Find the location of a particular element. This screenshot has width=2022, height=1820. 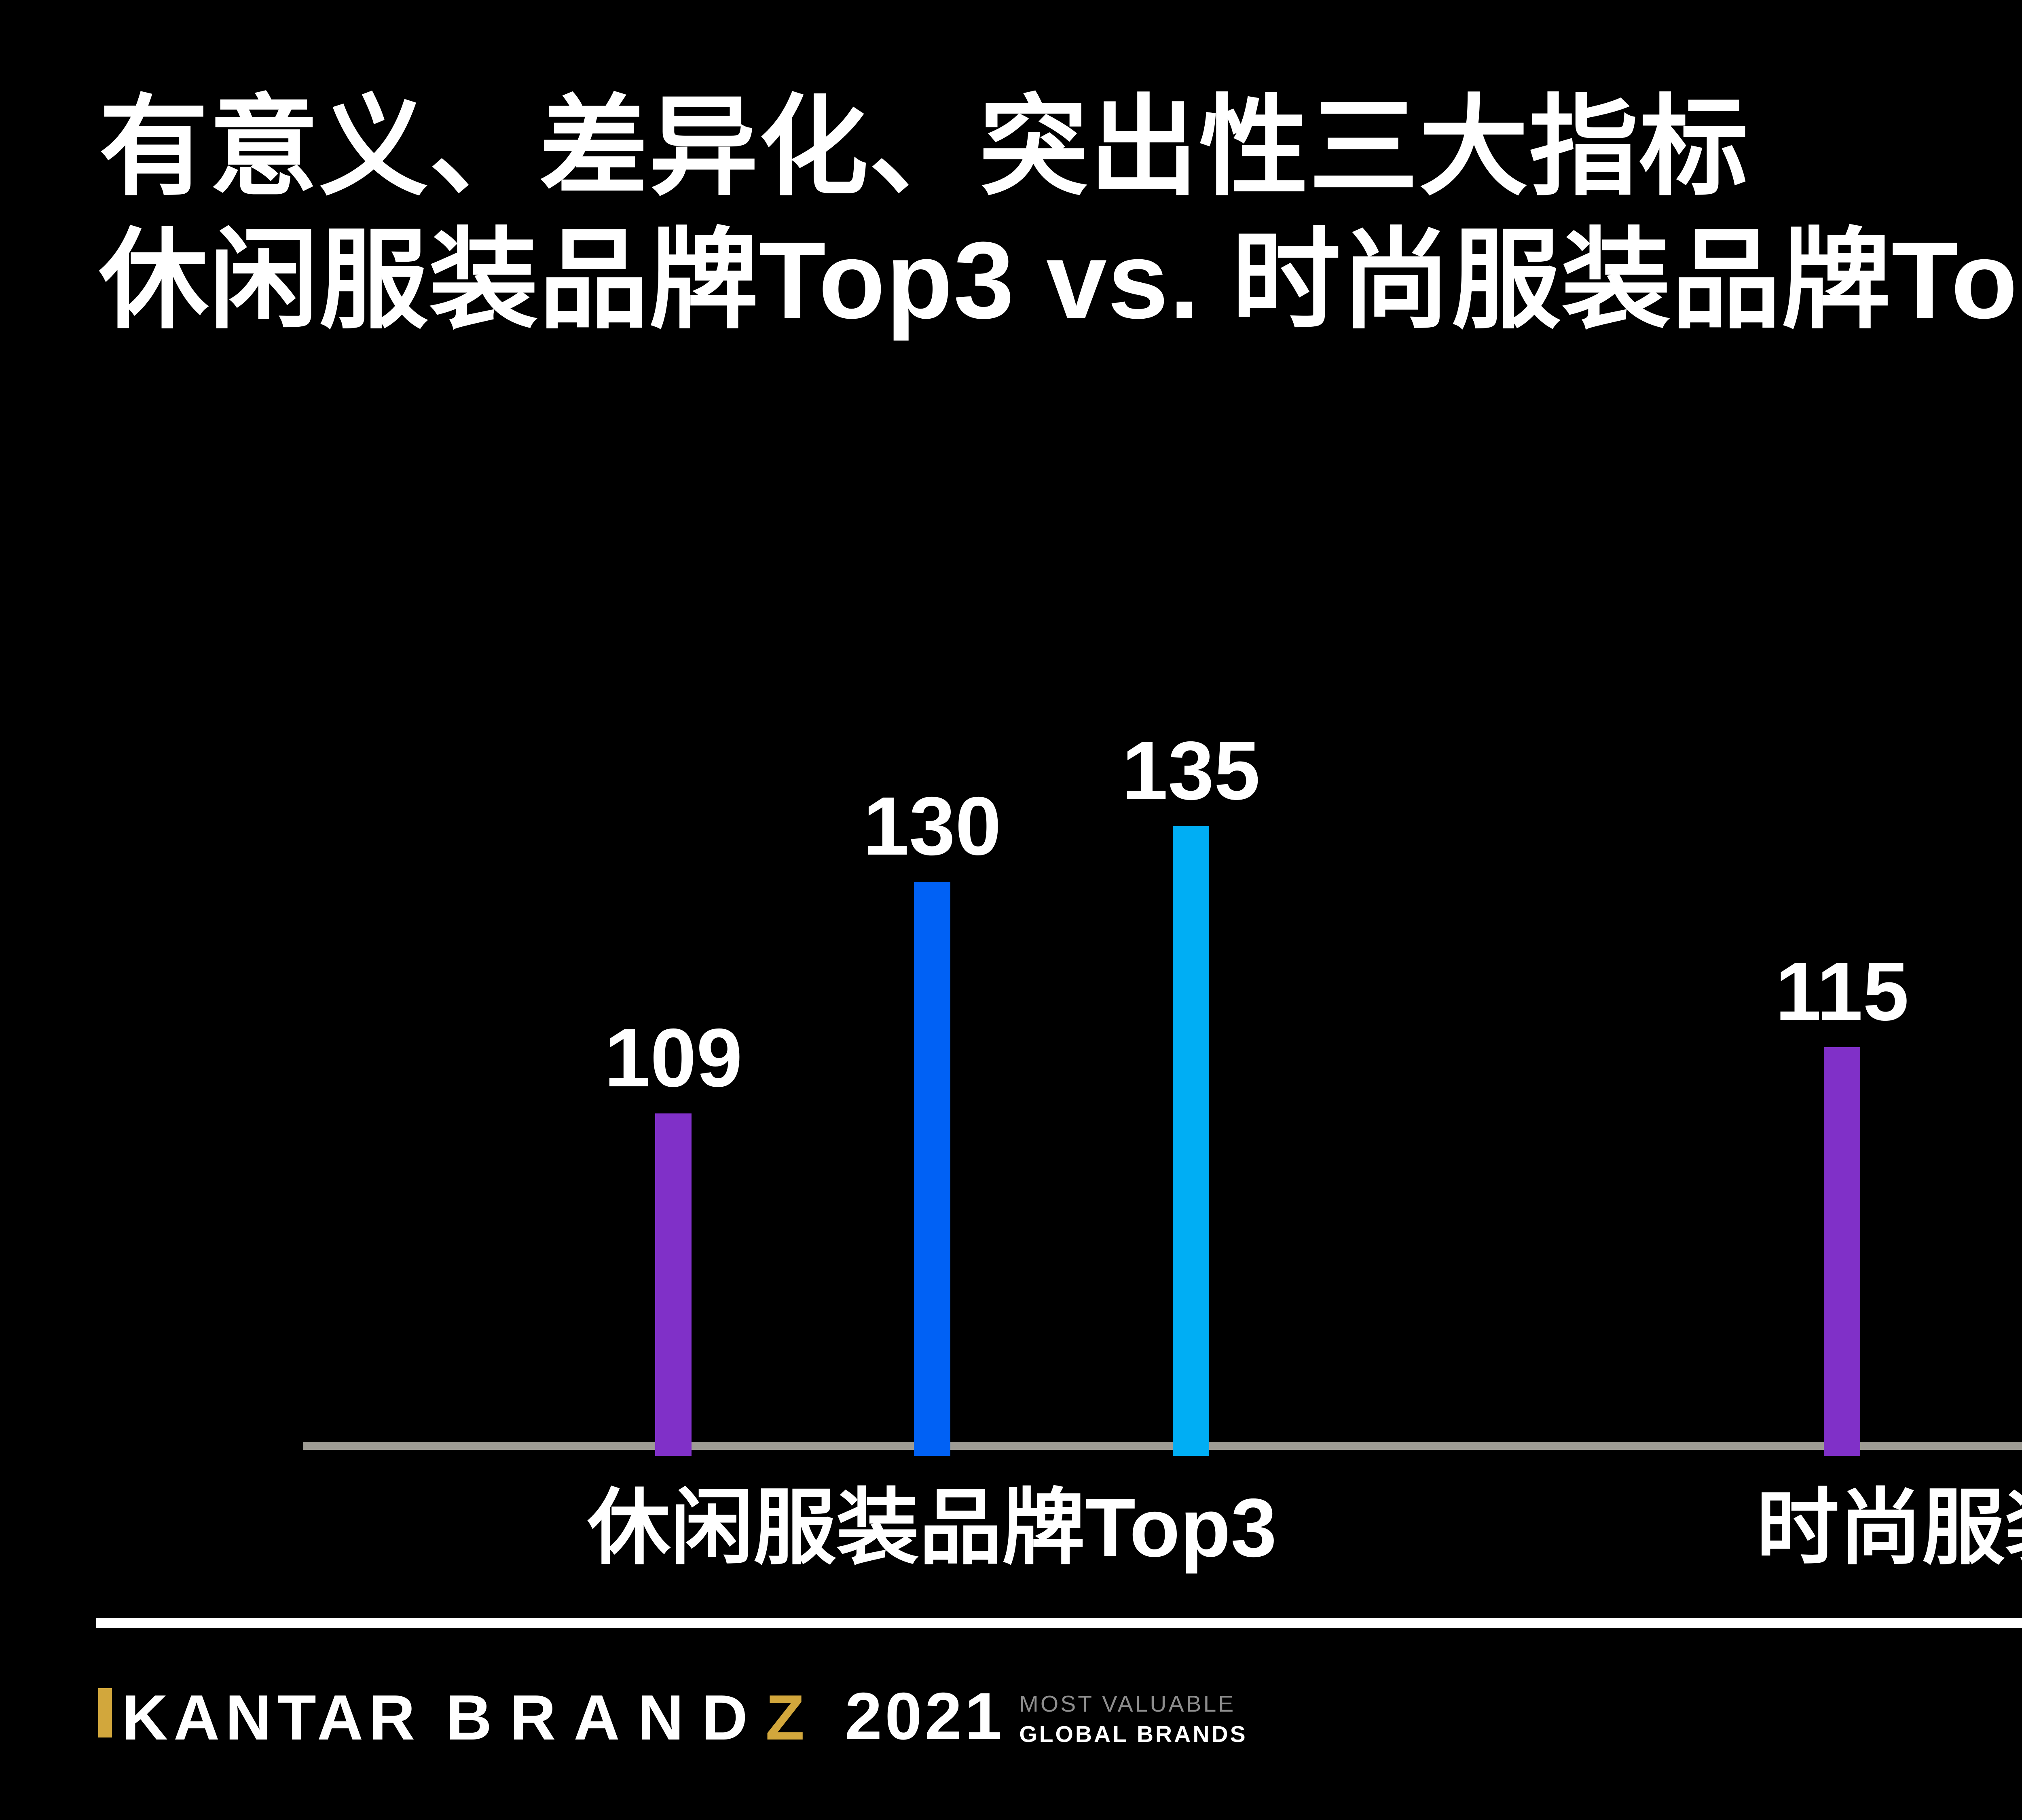

footer-year: 2021 is located at coordinates (925, 1716).